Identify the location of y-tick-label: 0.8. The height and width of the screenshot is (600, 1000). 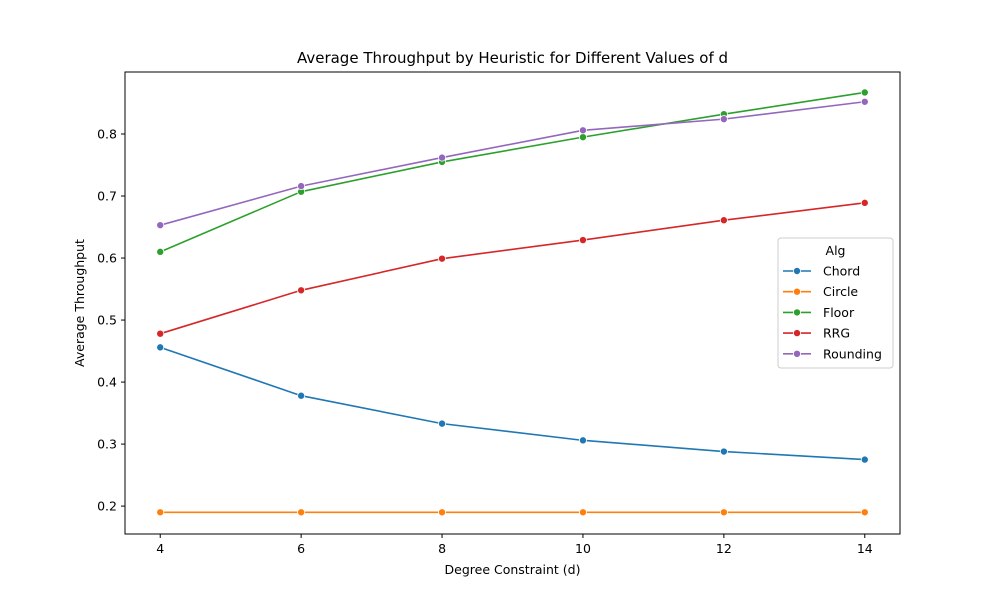
(107, 134).